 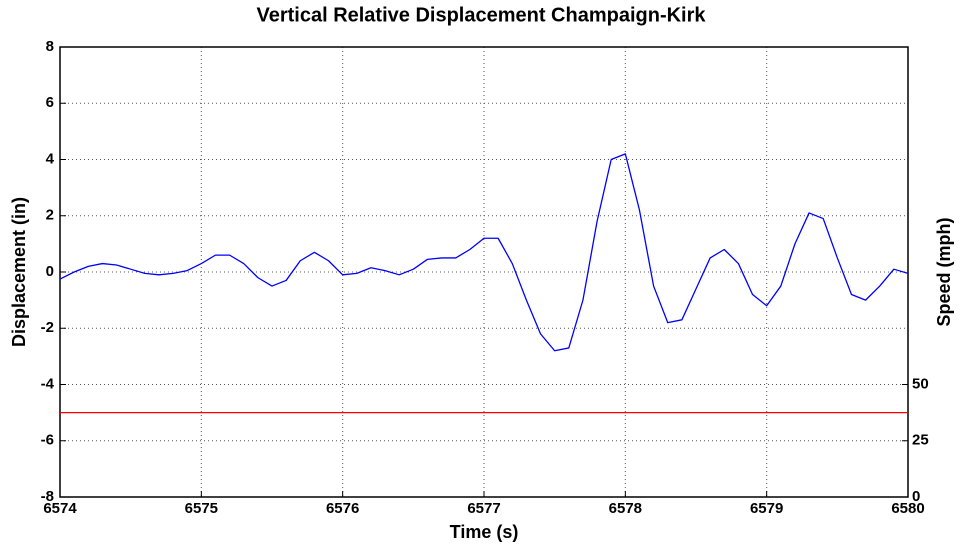 What do you see at coordinates (50, 158) in the screenshot?
I see `y-tick-label: 4` at bounding box center [50, 158].